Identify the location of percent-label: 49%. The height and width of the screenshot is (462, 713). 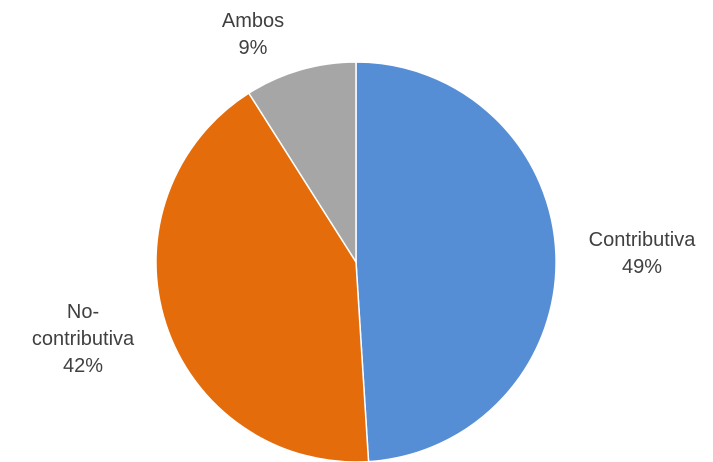
(642, 267).